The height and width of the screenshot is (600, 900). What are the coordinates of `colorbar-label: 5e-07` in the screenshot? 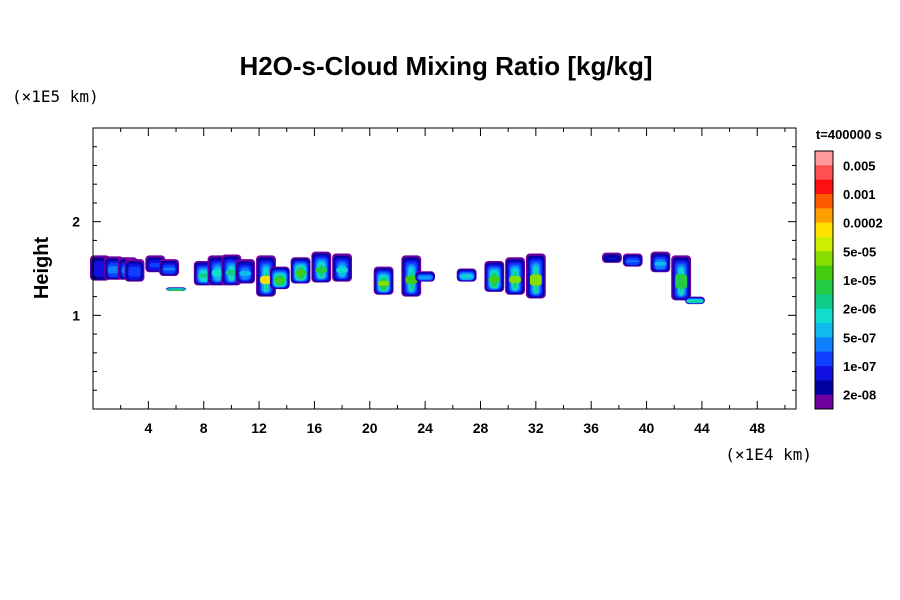 It's located at (859, 337).